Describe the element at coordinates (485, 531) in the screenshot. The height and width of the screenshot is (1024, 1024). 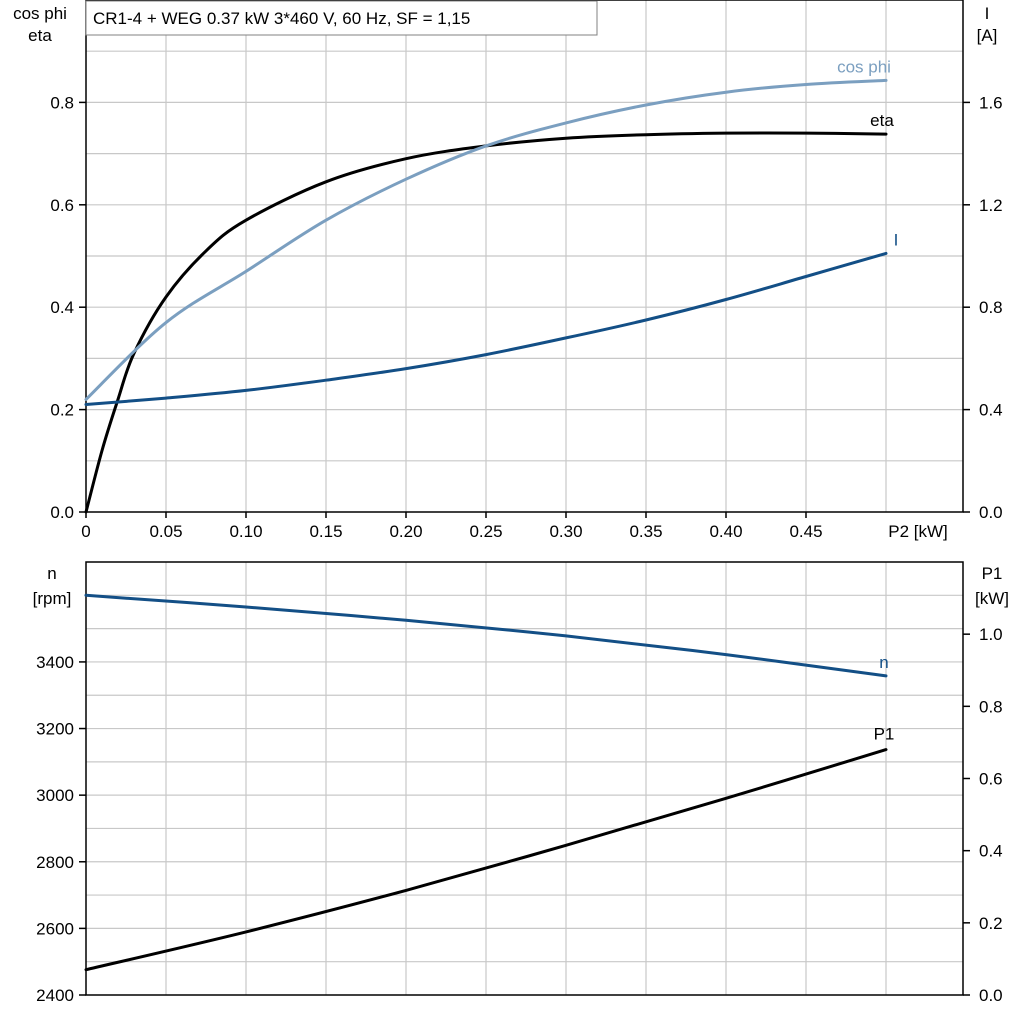
I see `x-tick-label: 0.25` at that location.